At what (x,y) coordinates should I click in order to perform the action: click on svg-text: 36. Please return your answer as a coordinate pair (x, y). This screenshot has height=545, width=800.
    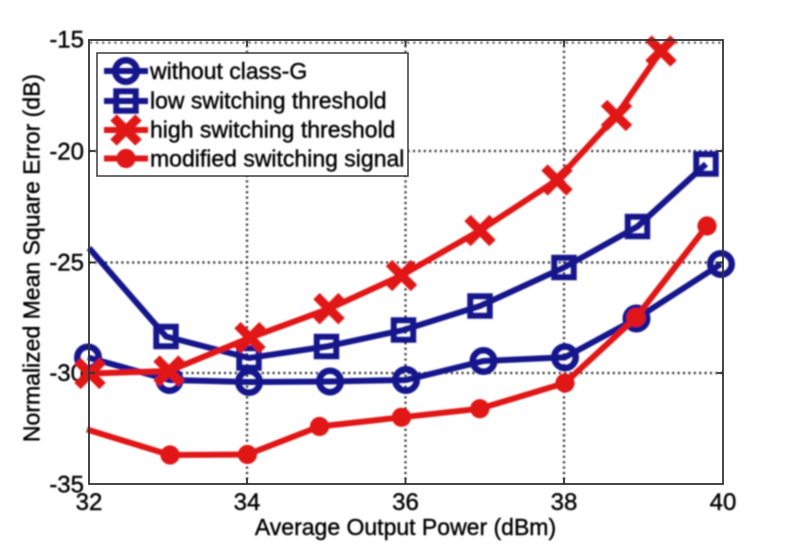
    Looking at the image, I should click on (405, 502).